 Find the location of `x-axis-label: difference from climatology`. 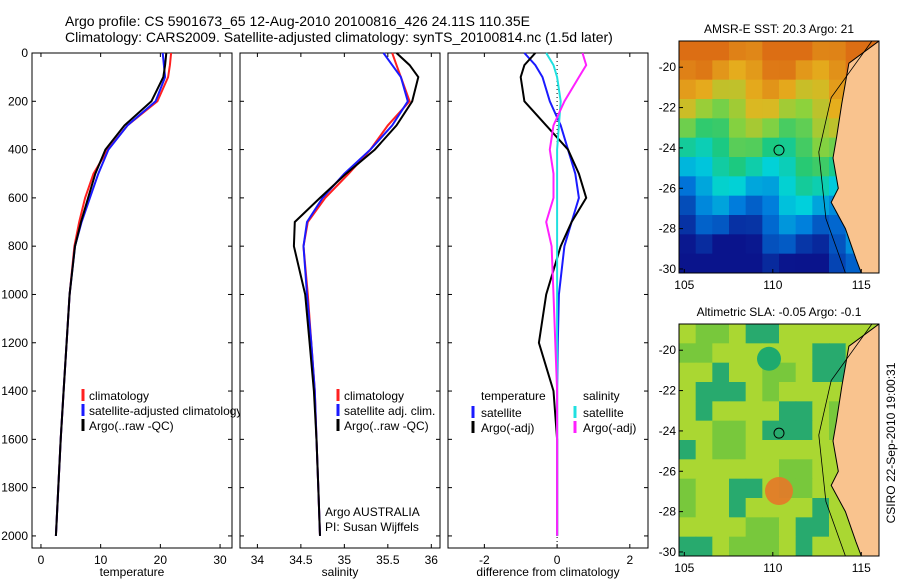

x-axis-label: difference from climatology is located at coordinates (547, 572).